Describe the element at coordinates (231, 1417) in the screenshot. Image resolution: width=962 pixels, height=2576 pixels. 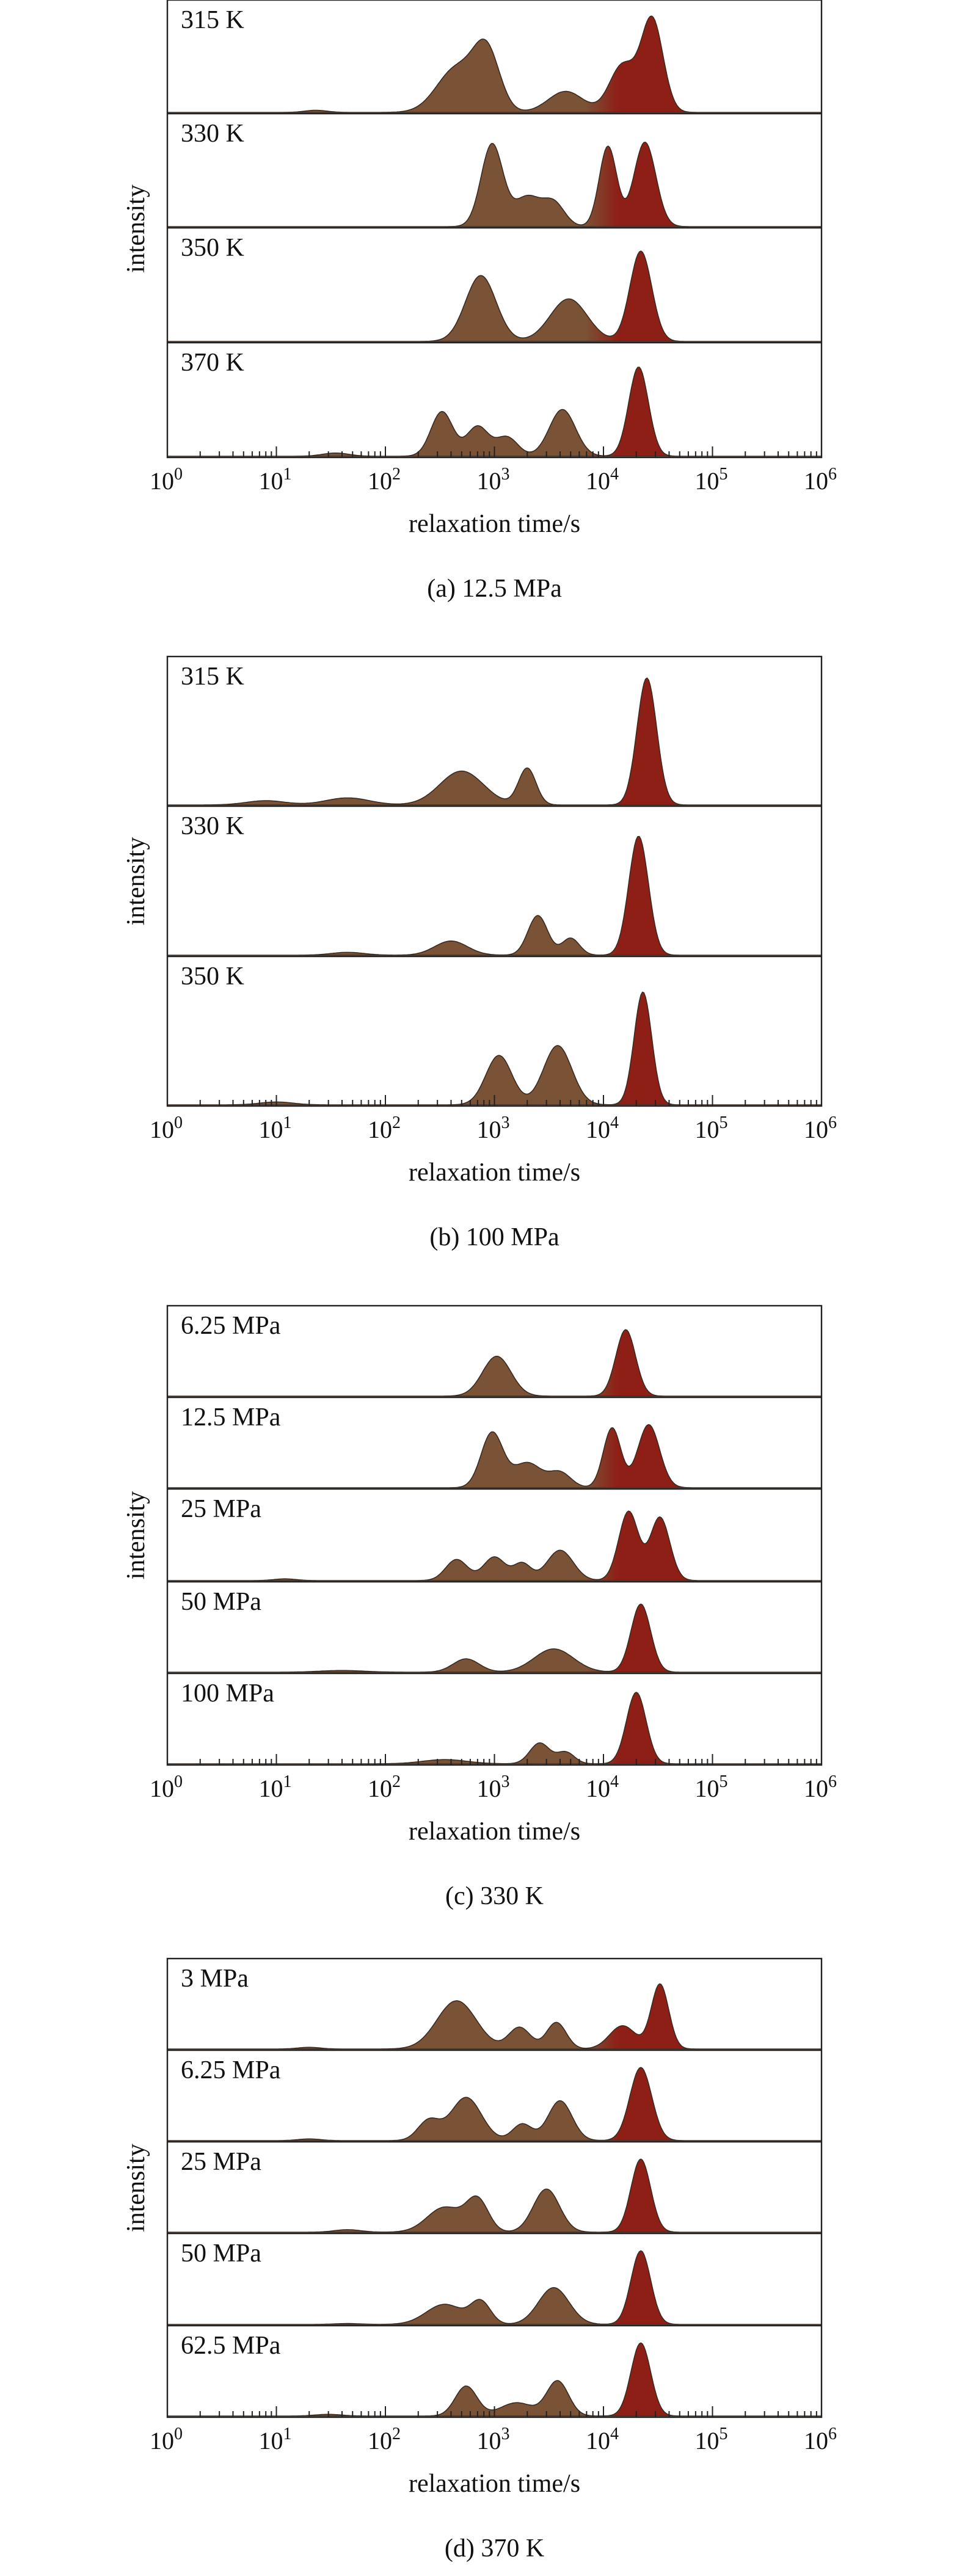
I see `series-label: 12.5 MPa` at that location.